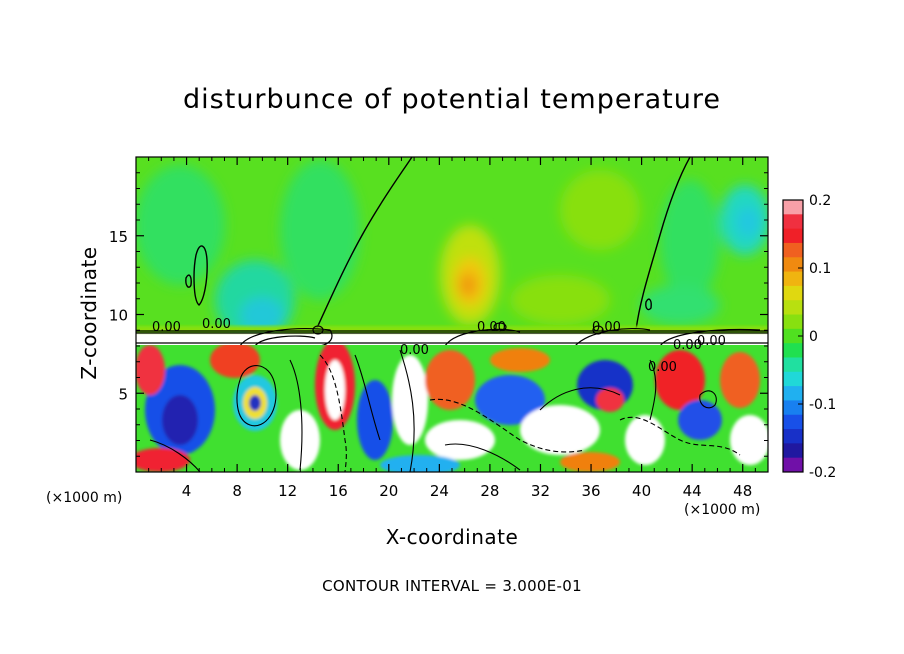 The image size is (904, 654). What do you see at coordinates (452, 586) in the screenshot?
I see `contour-interval-text: CONTOUR INTERVAL = 3.000E-01` at bounding box center [452, 586].